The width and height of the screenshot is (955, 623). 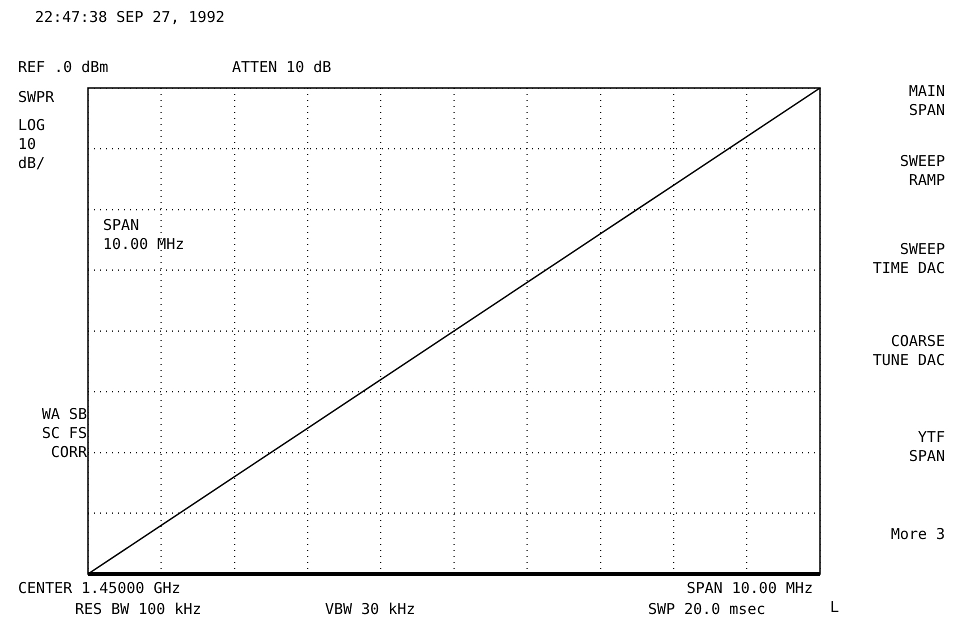 I want to click on text: L, so click(x=835, y=607).